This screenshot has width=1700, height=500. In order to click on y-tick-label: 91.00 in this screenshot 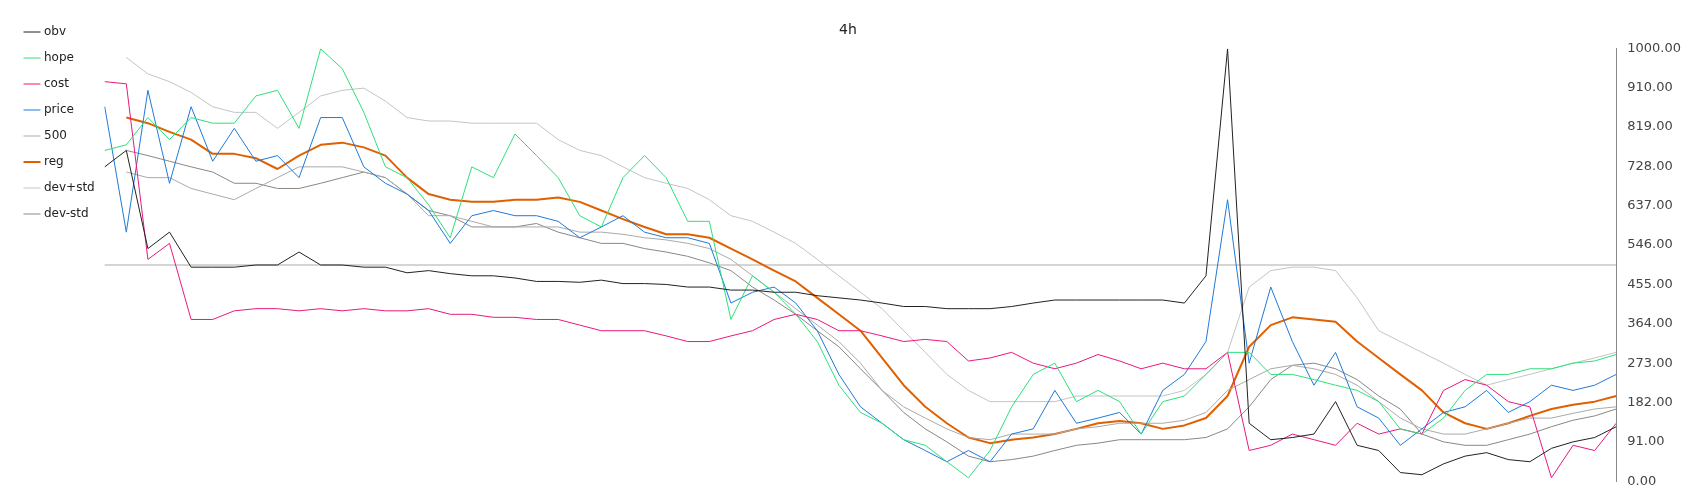, I will do `click(1646, 441)`.